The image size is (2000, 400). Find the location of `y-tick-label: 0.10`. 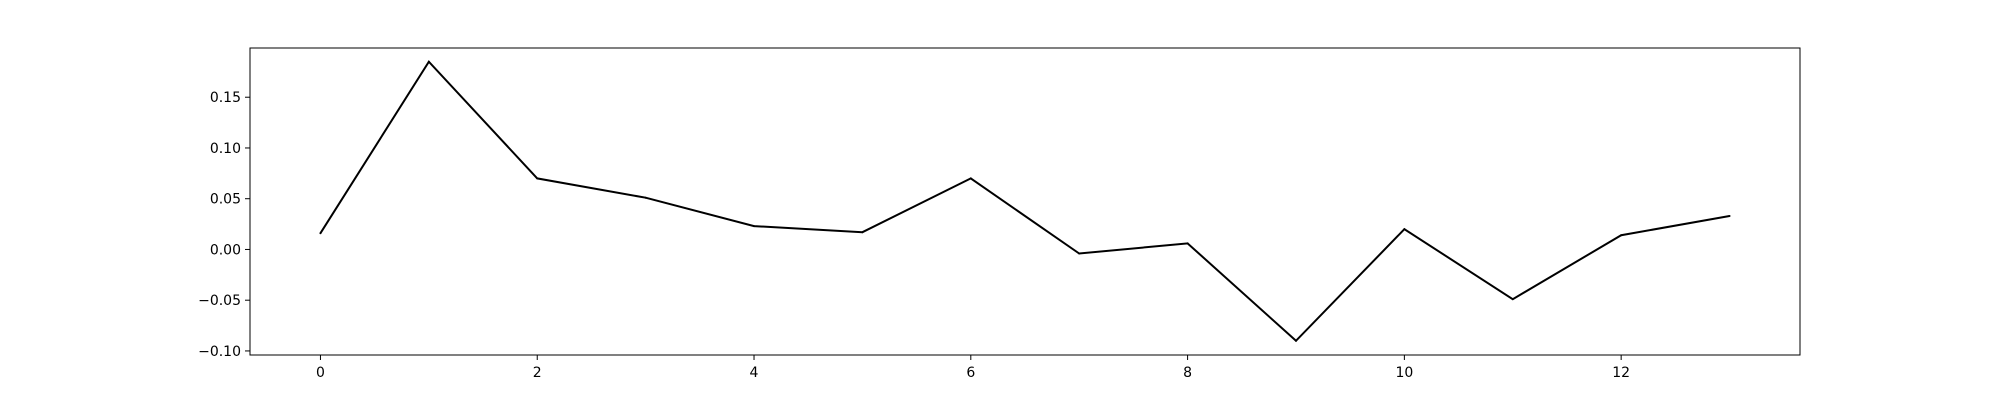

y-tick-label: 0.10 is located at coordinates (225, 149).